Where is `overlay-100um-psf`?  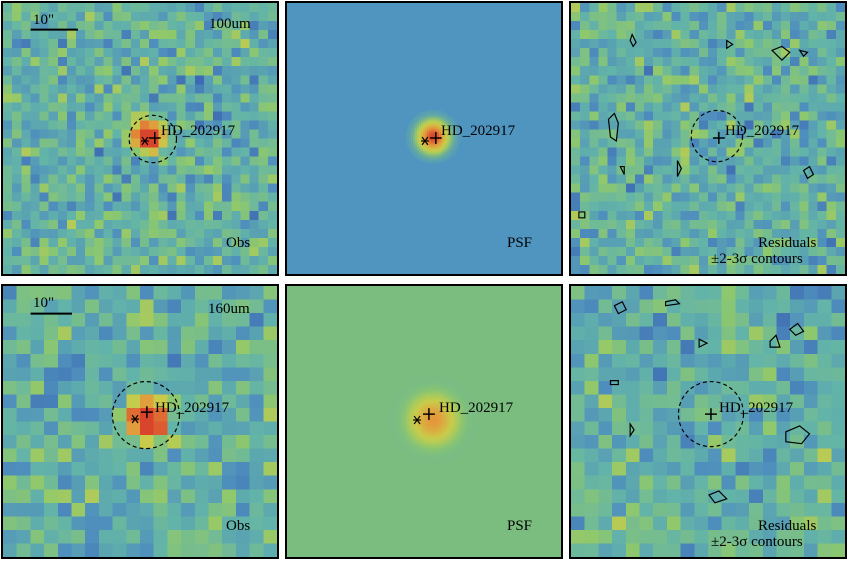 overlay-100um-psf is located at coordinates (431, 139).